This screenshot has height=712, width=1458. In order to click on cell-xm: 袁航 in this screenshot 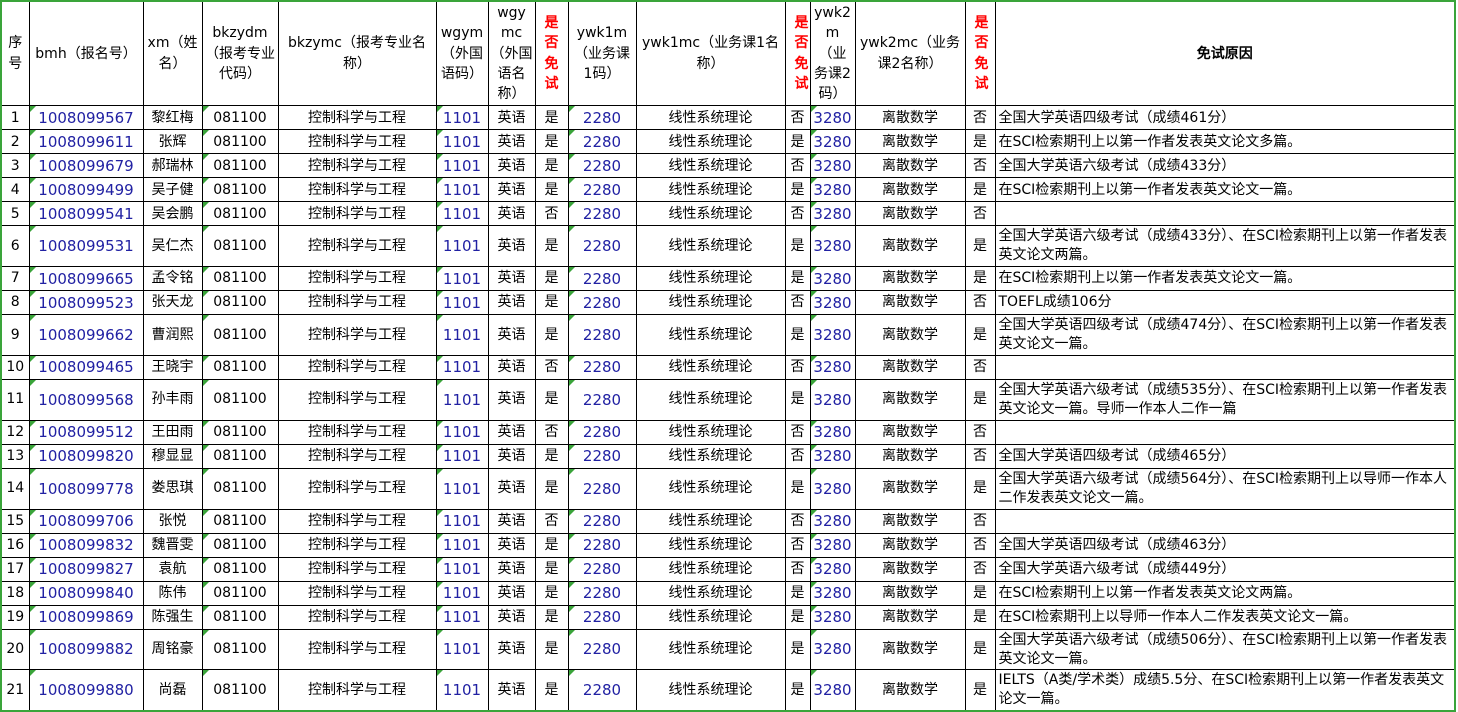, I will do `click(172, 569)`.